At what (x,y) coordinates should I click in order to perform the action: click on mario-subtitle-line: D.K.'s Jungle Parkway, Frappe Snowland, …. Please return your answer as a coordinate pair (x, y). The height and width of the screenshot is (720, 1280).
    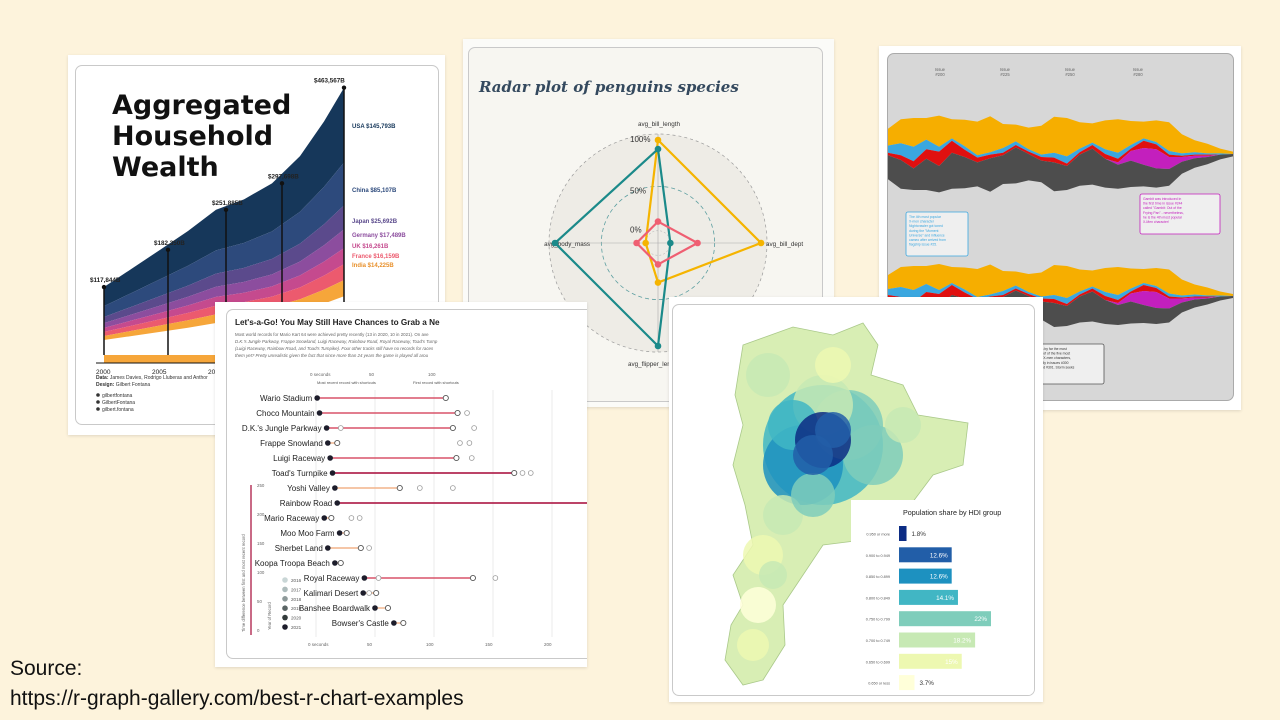
    Looking at the image, I should click on (336, 341).